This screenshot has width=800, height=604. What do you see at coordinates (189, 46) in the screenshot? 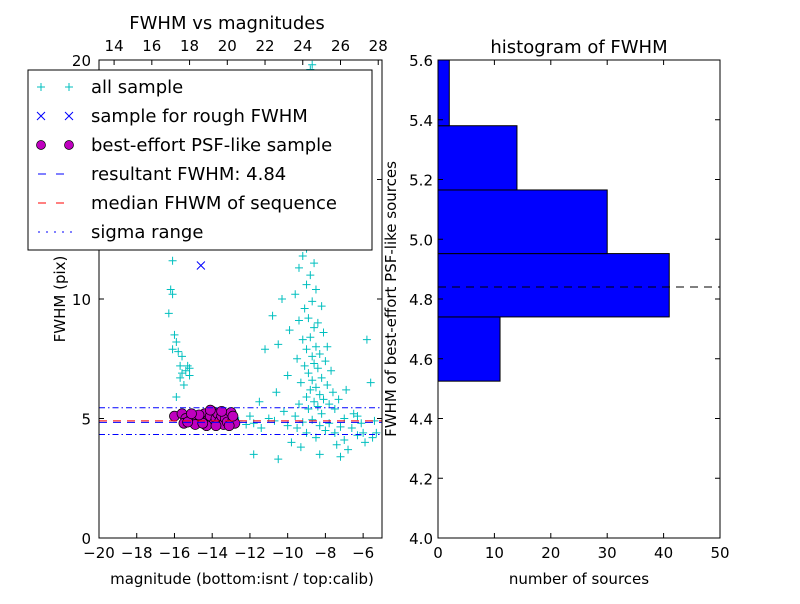
I see `top-x-tick-label: 18` at bounding box center [189, 46].